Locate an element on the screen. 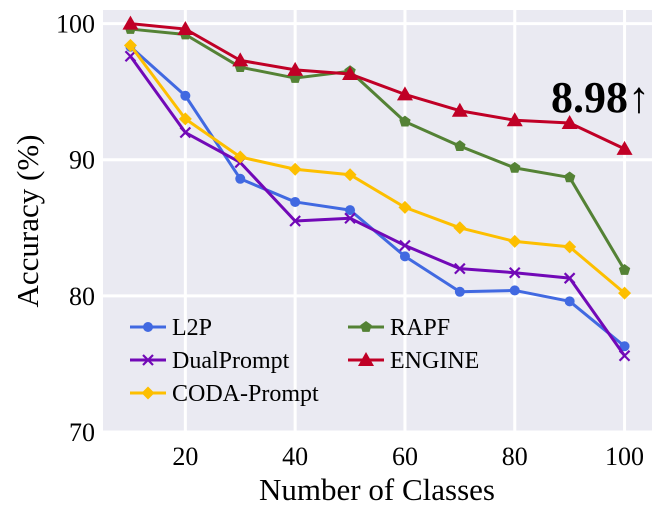 The height and width of the screenshot is (520, 664). legend-label: RAPF is located at coordinates (420, 328).